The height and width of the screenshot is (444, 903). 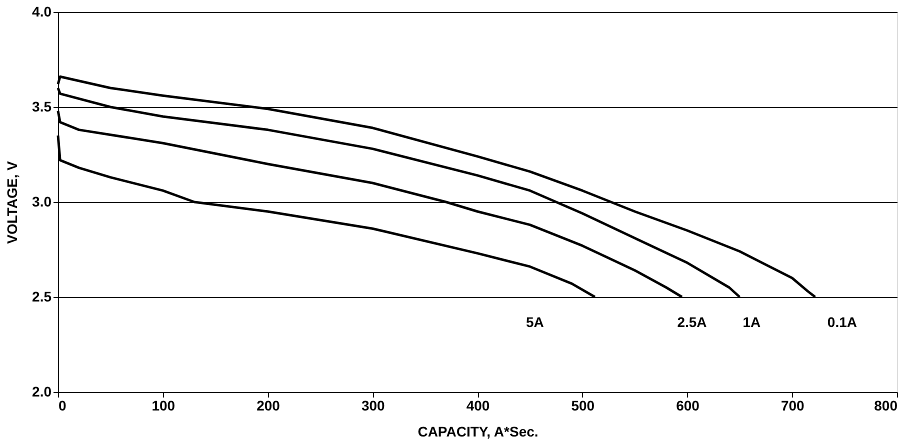 I want to click on x-tick-label: 500, so click(x=583, y=406).